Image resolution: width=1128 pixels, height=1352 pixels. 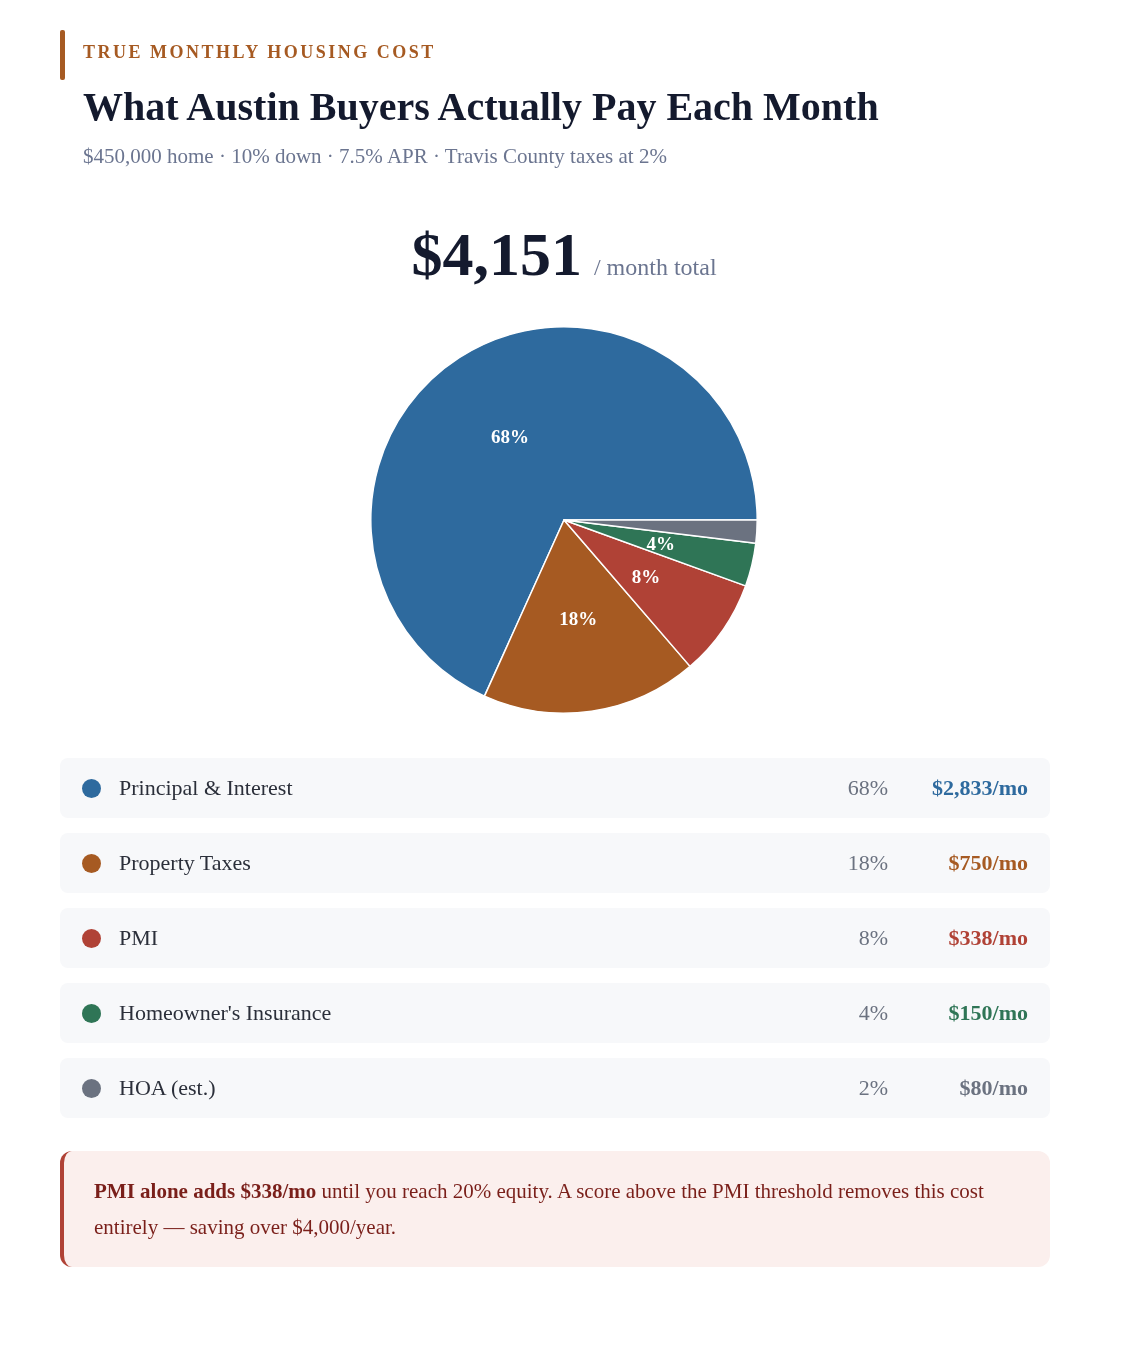 I want to click on data-label: $150/mo, so click(x=987, y=1013).